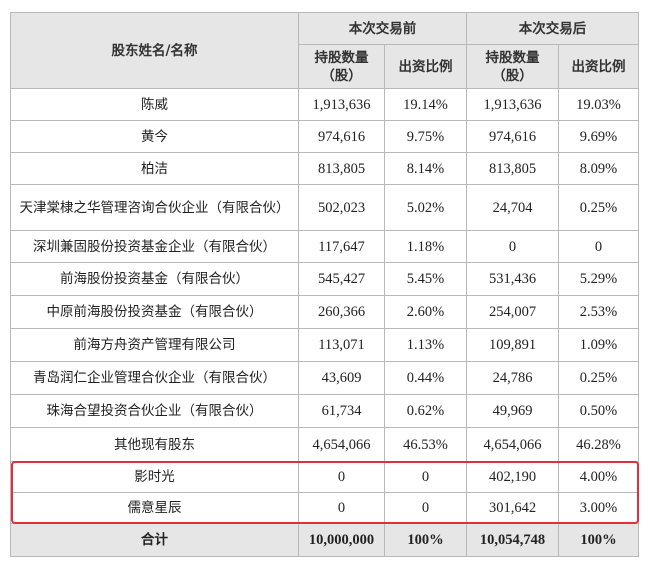 This screenshot has height=563, width=648. I want to click on total-label: 合计, so click(154, 540).